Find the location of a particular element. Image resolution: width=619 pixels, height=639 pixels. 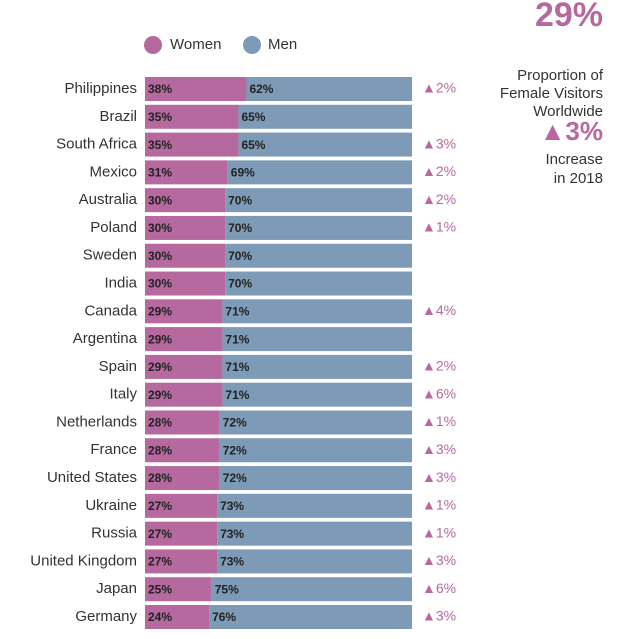

value-label: 69% is located at coordinates (243, 173).